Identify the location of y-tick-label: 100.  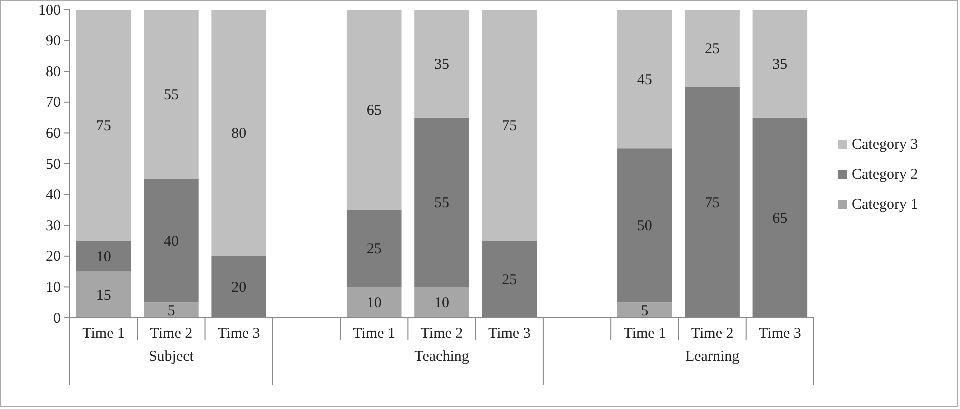
(49, 10).